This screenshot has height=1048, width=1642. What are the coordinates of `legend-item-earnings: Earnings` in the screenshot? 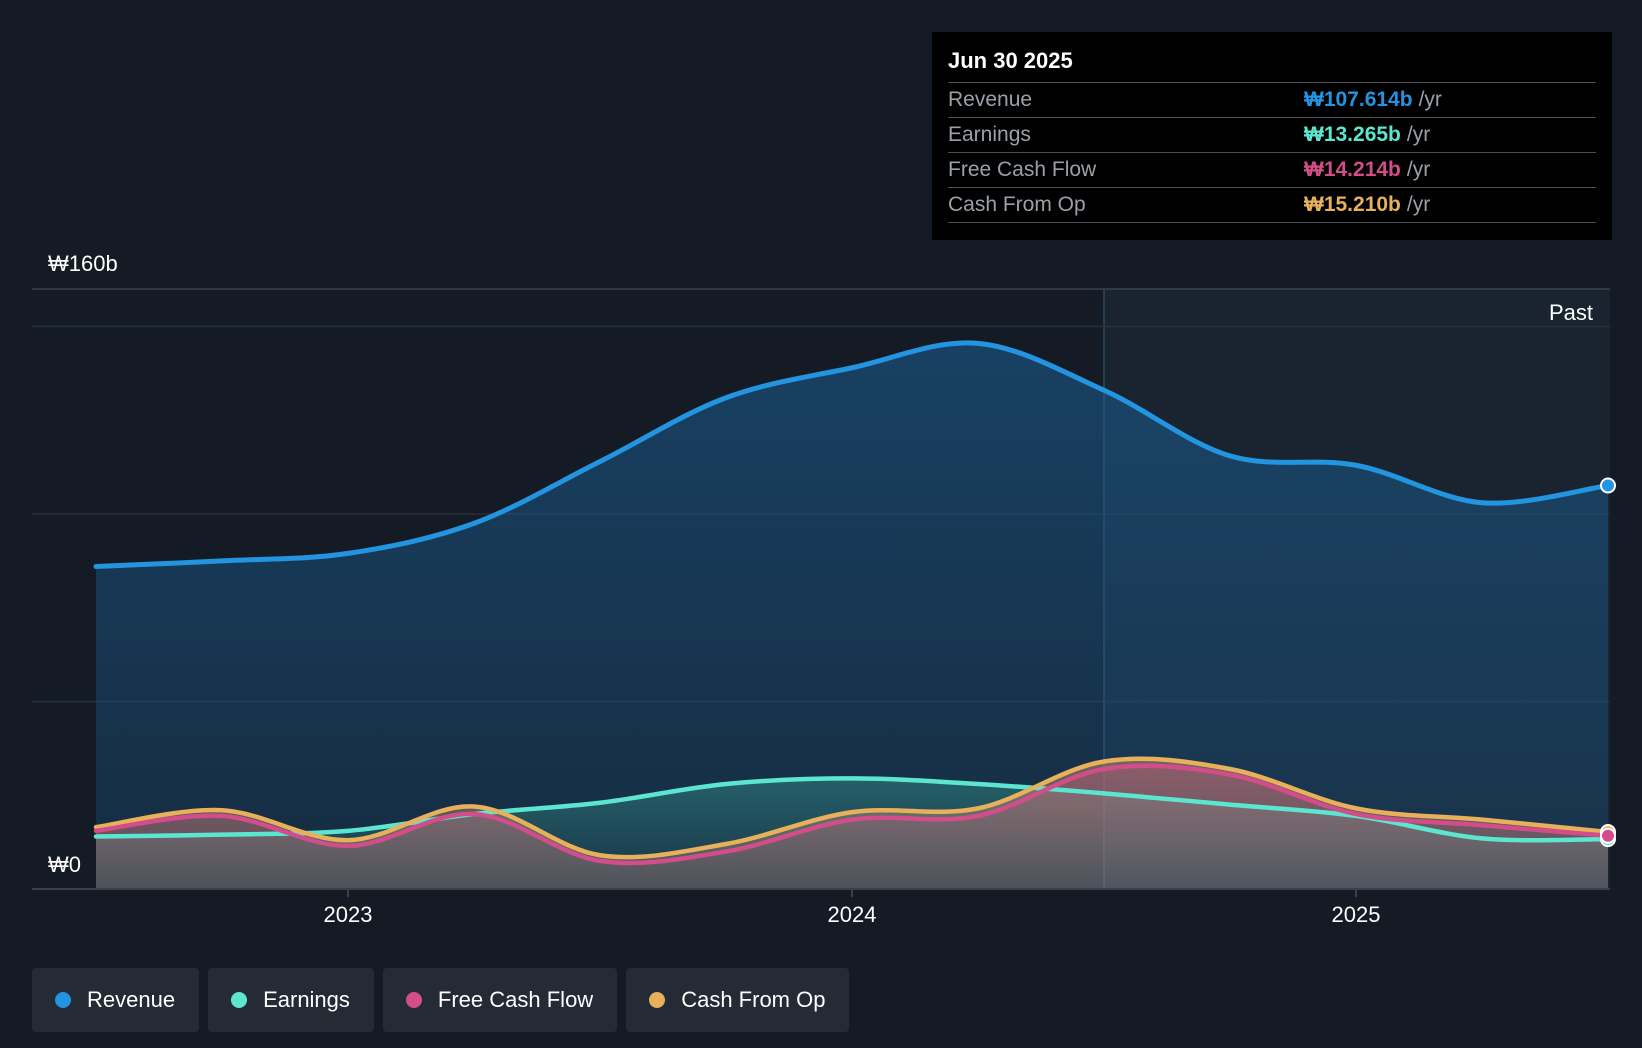 It's located at (291, 1000).